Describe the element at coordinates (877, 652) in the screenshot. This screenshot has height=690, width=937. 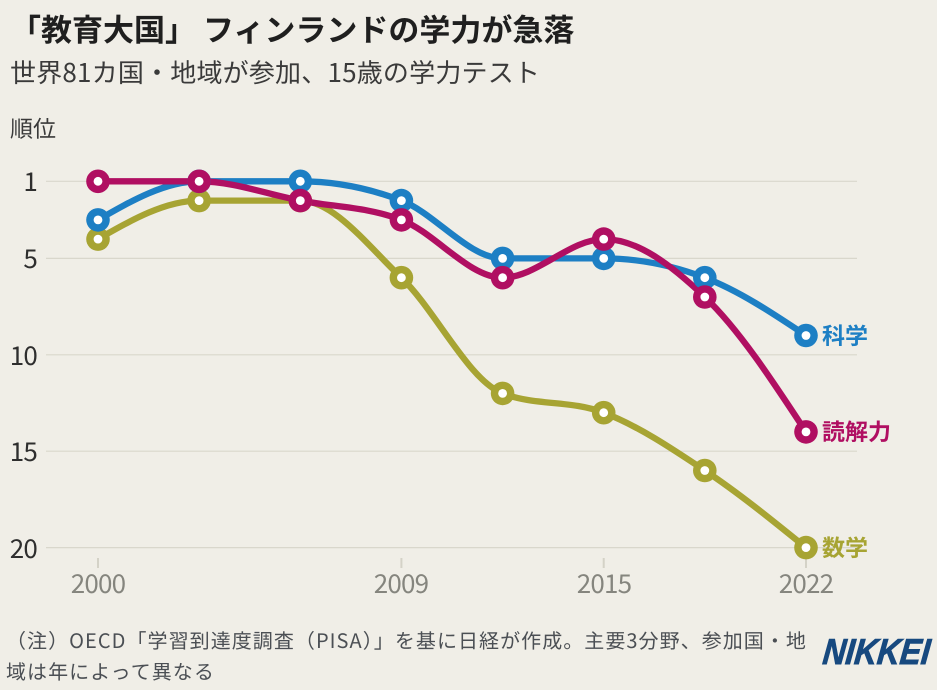
I see `svg-text: NIKKEI` at that location.